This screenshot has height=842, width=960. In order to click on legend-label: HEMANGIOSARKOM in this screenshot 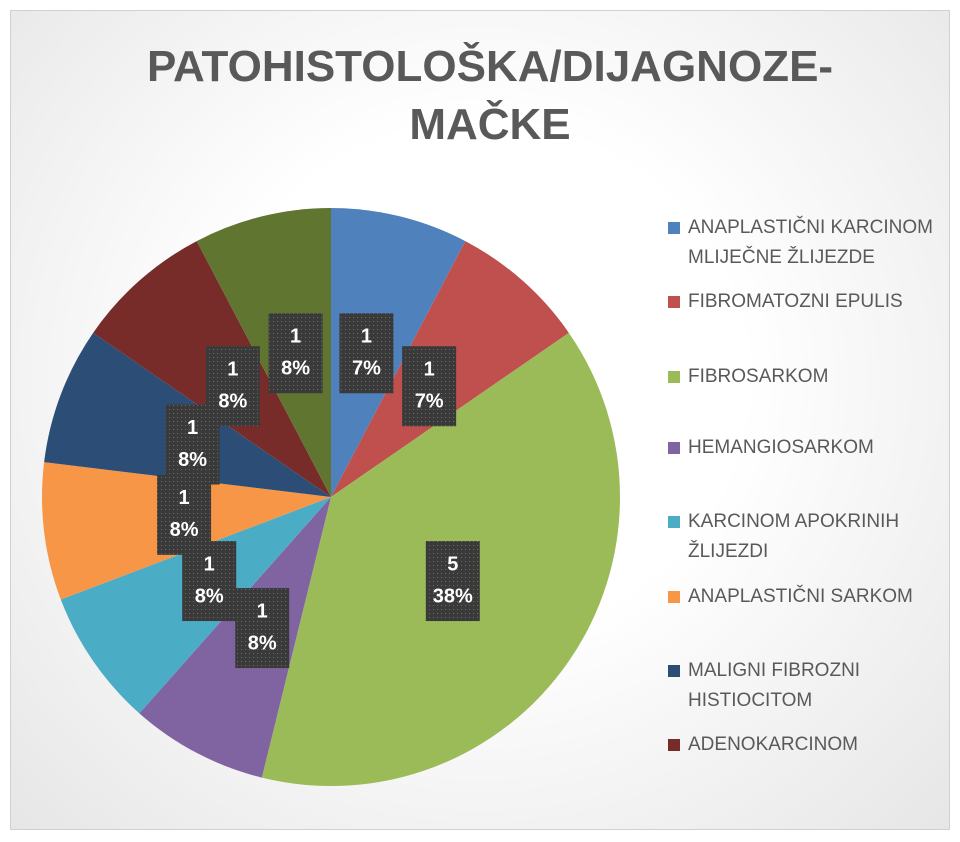, I will do `click(781, 447)`.